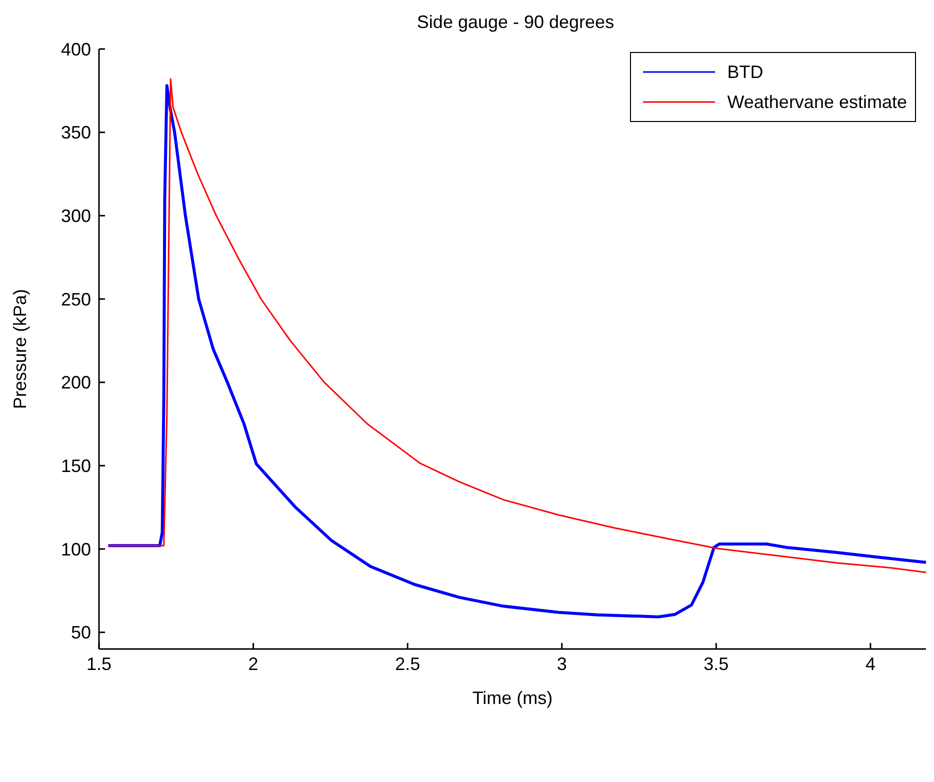  I want to click on y-tick-label: 250, so click(75, 299).